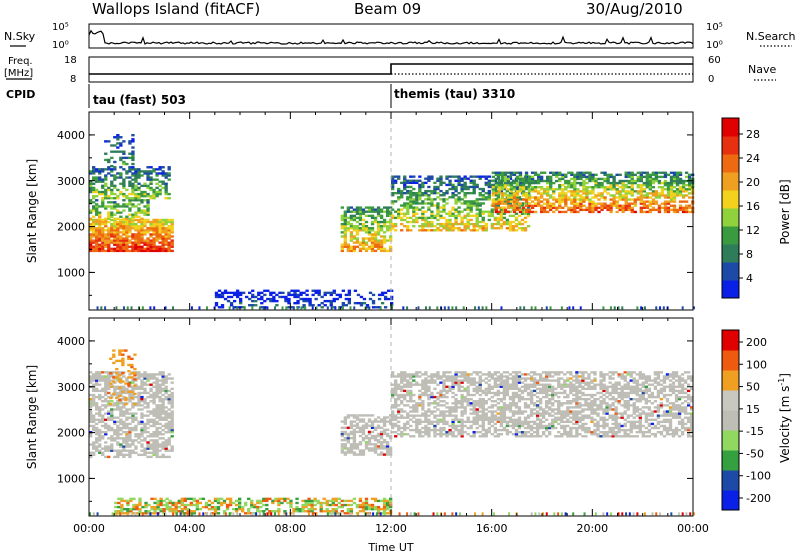 This screenshot has width=800, height=554. Describe the element at coordinates (101, 308) in the screenshot. I see `noise-cell` at that location.